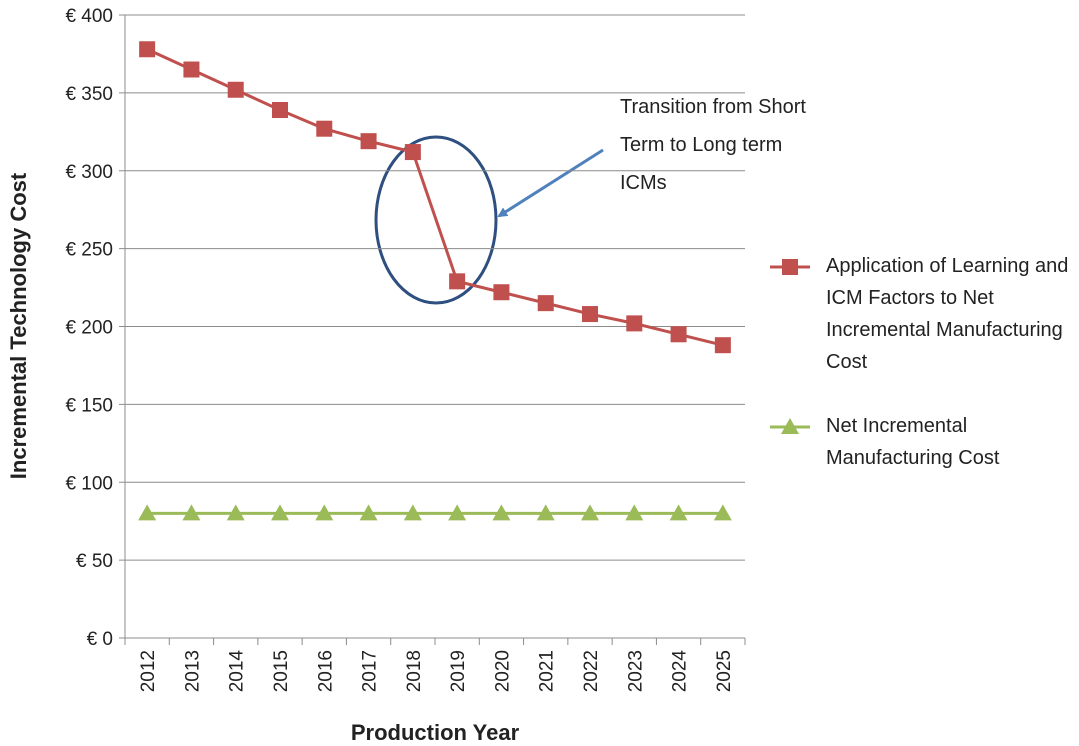 The image size is (1079, 746). What do you see at coordinates (100, 639) in the screenshot?
I see `y-tick-label: € 0` at bounding box center [100, 639].